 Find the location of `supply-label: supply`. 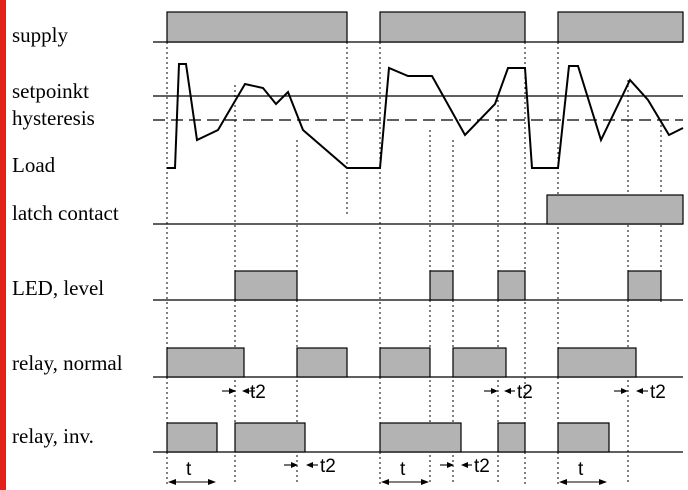

supply-label: supply is located at coordinates (40, 35).